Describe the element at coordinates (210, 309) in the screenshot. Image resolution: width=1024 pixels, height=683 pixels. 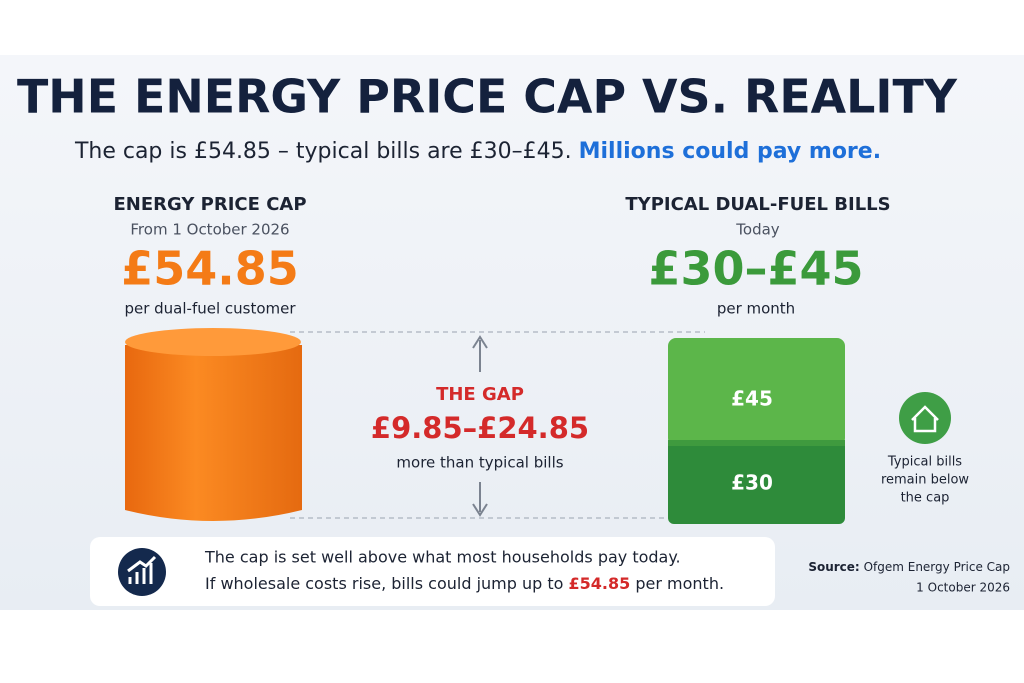
I see `cap-unit: per dual-fuel customer` at that location.